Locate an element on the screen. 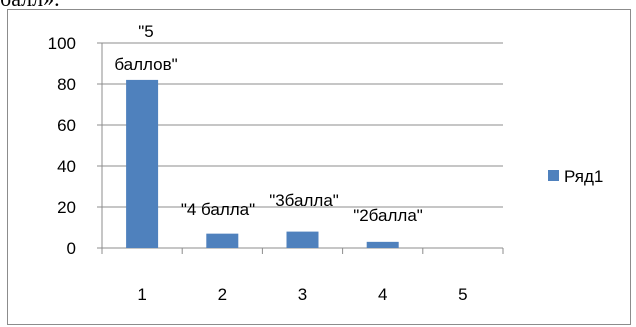 Image resolution: width=636 pixels, height=327 pixels. data-label-3: "3балла" is located at coordinates (304, 200).